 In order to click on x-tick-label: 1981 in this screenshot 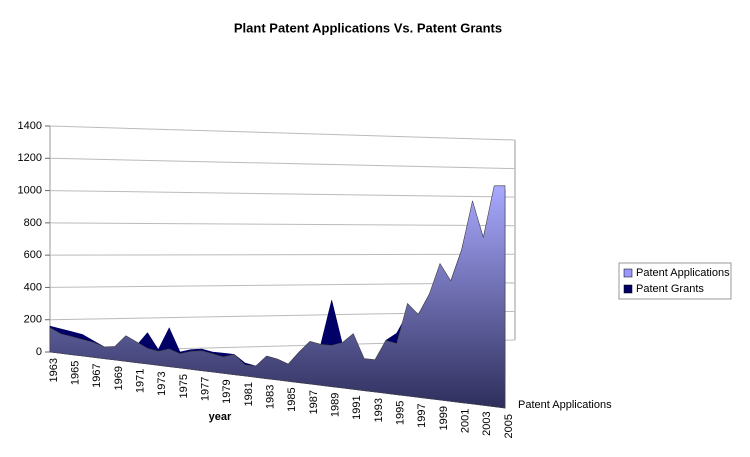, I will do `click(249, 394)`.